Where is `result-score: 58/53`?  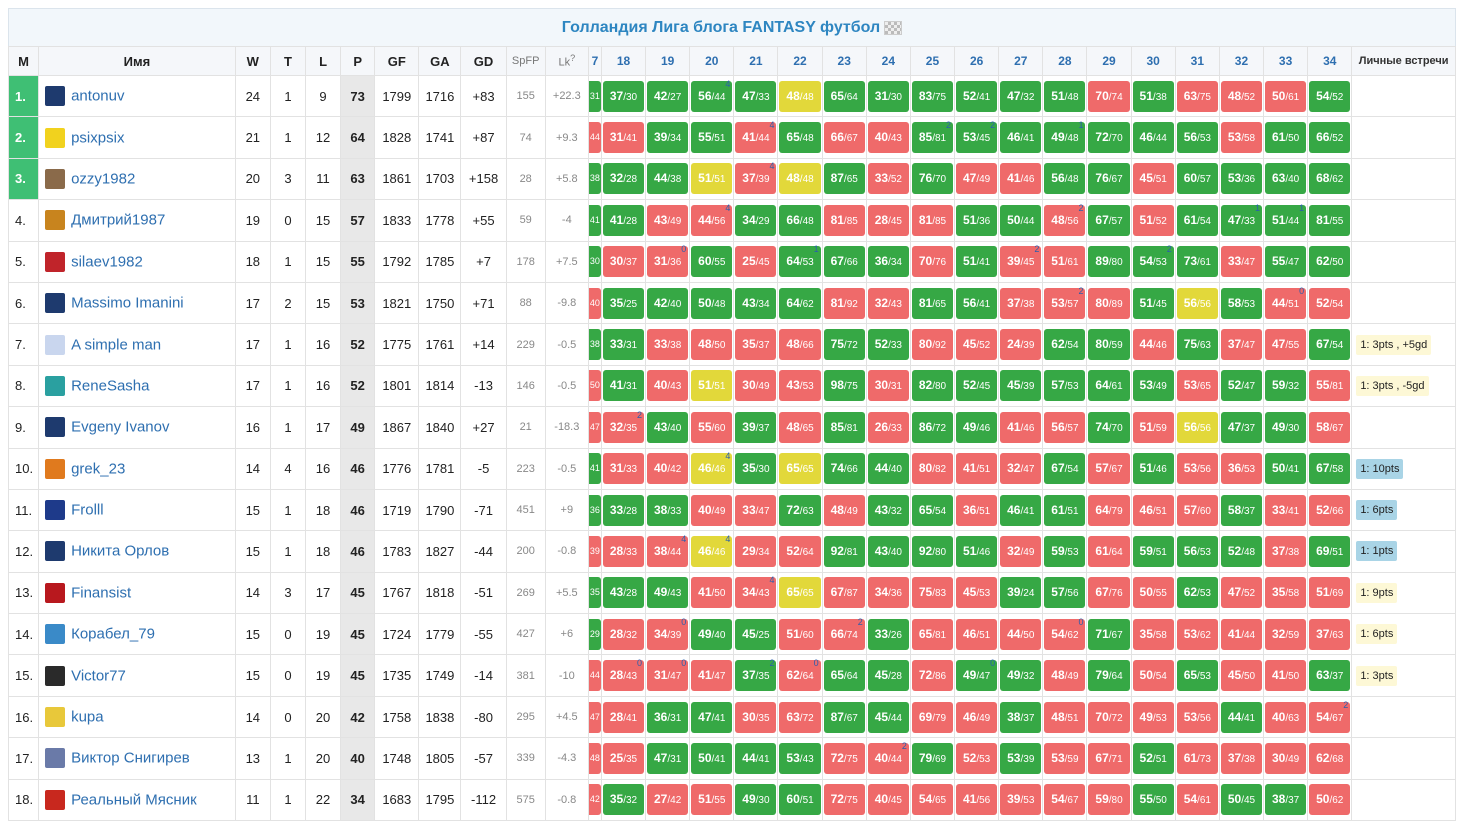
result-score: 58/53 is located at coordinates (1241, 303).